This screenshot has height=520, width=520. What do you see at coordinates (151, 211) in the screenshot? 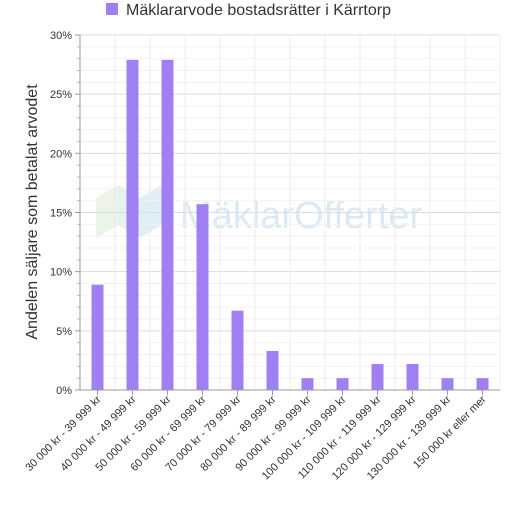
I see `watermark-logo-mark` at bounding box center [151, 211].